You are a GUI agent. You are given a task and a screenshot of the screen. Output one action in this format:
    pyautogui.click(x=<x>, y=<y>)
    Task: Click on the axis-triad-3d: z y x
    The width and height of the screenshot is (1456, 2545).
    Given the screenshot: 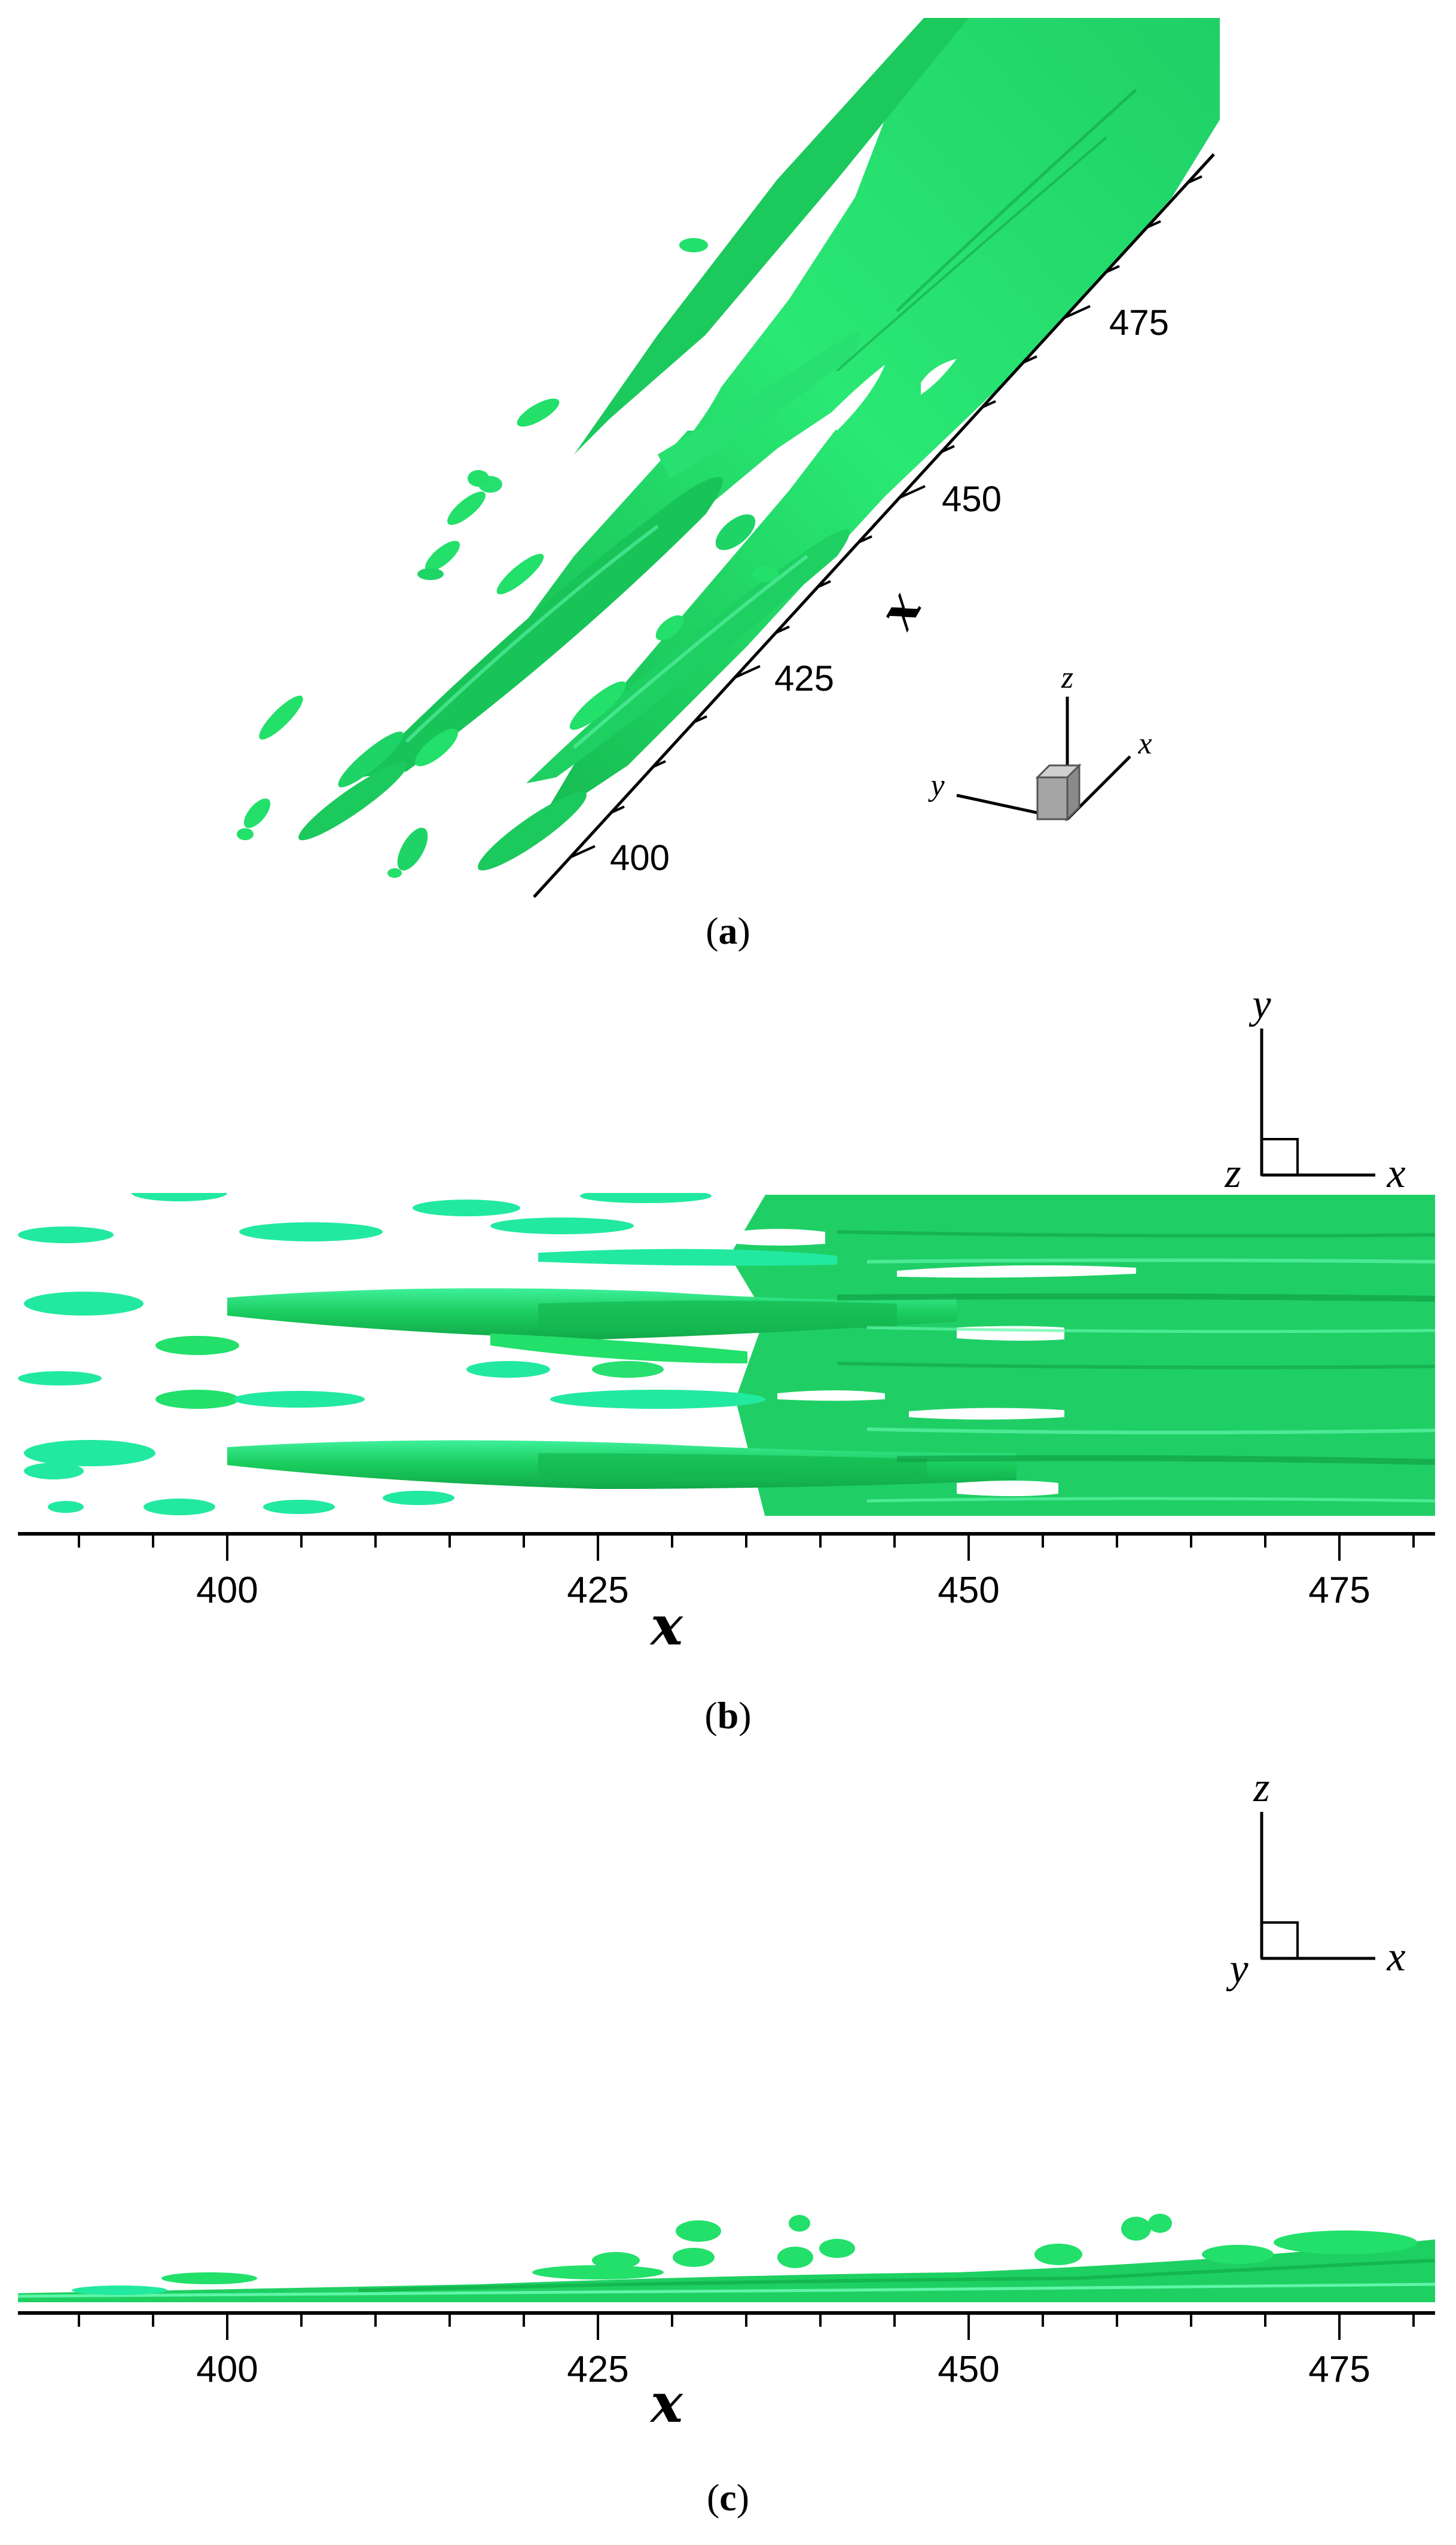 What is the action you would take?
    pyautogui.click(x=1039, y=741)
    